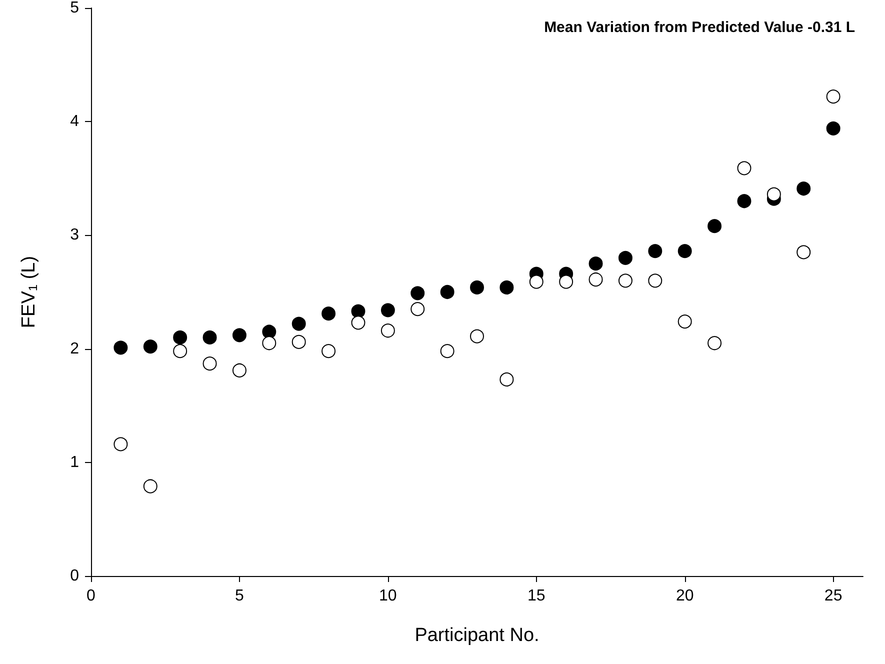 This screenshot has width=885, height=664. I want to click on y-tick-label: 4, so click(75, 121).